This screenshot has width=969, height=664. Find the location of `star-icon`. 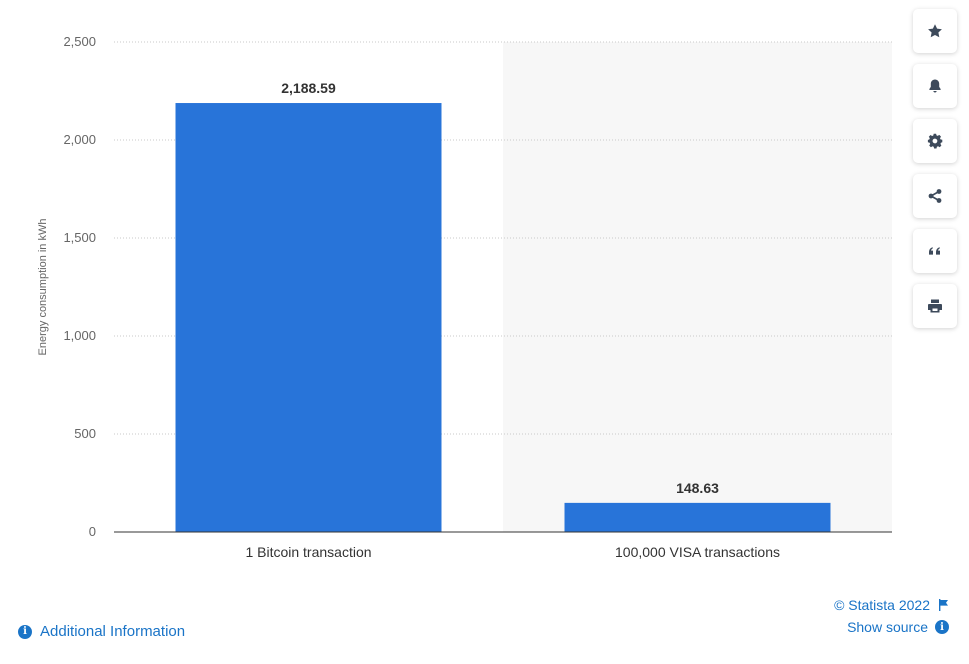

star-icon is located at coordinates (935, 31).